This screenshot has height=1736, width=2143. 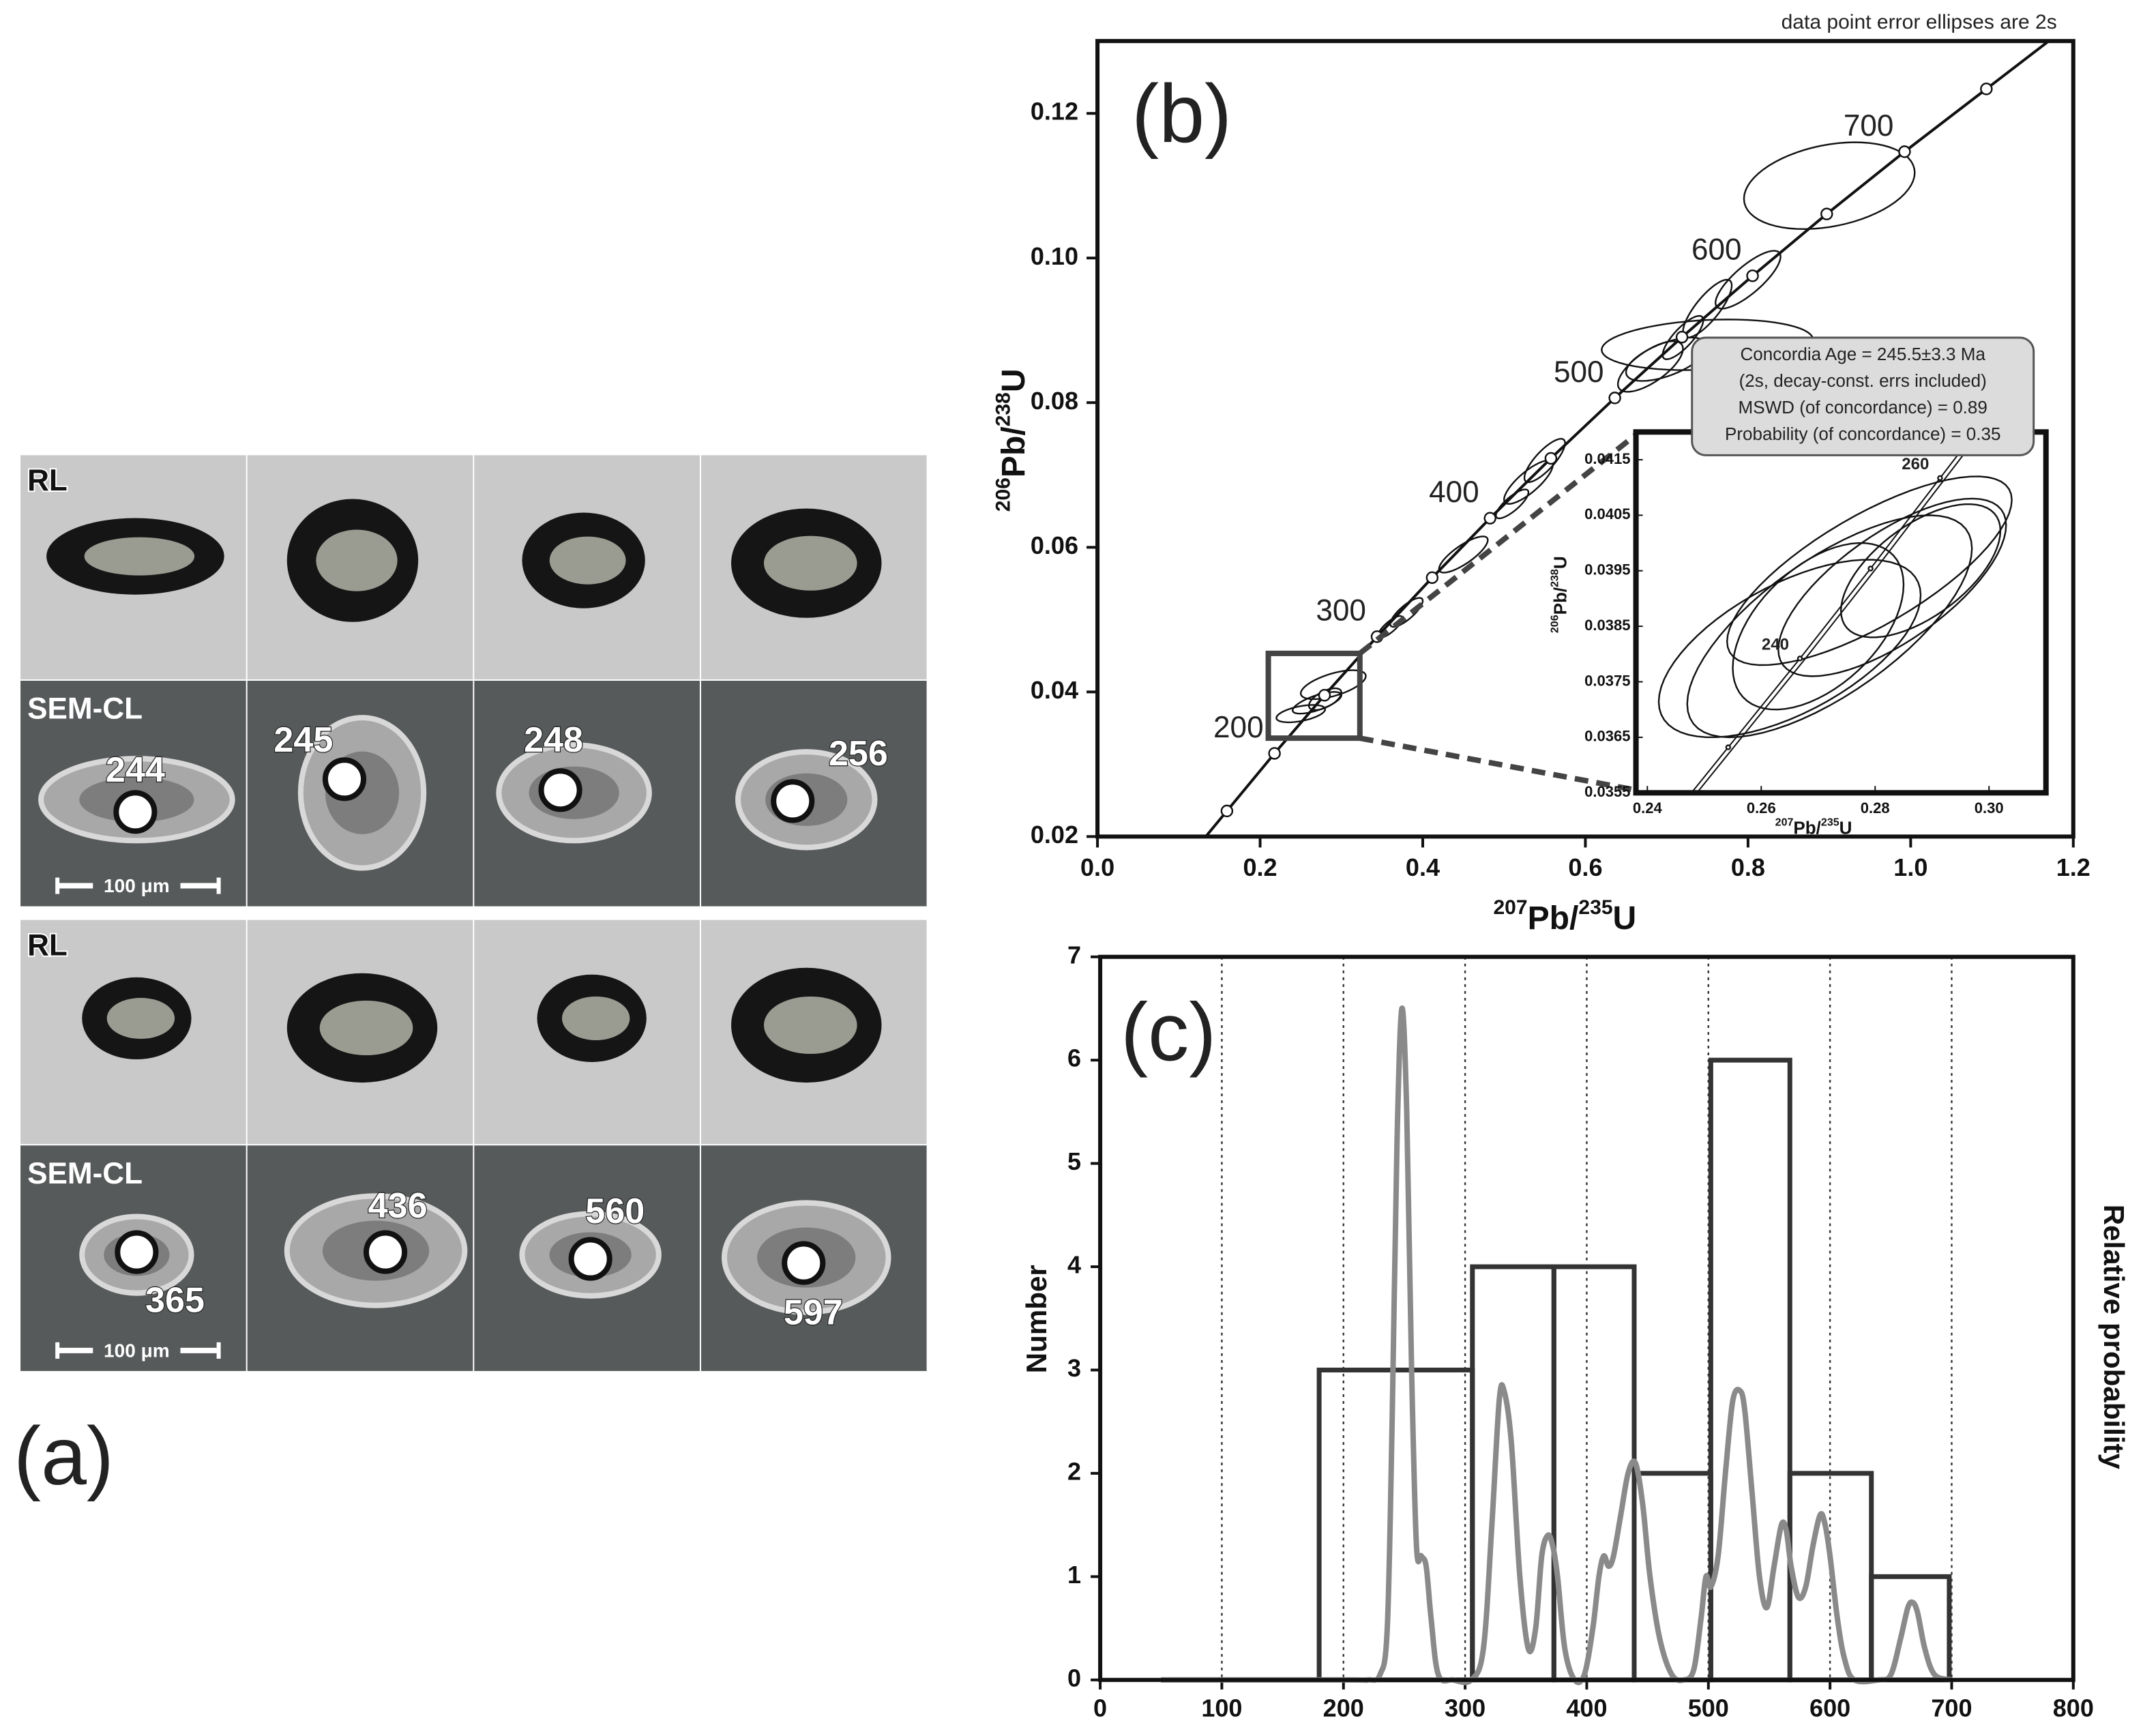 I want to click on inset-y-tick-label: 0.0375, so click(x=1607, y=681).